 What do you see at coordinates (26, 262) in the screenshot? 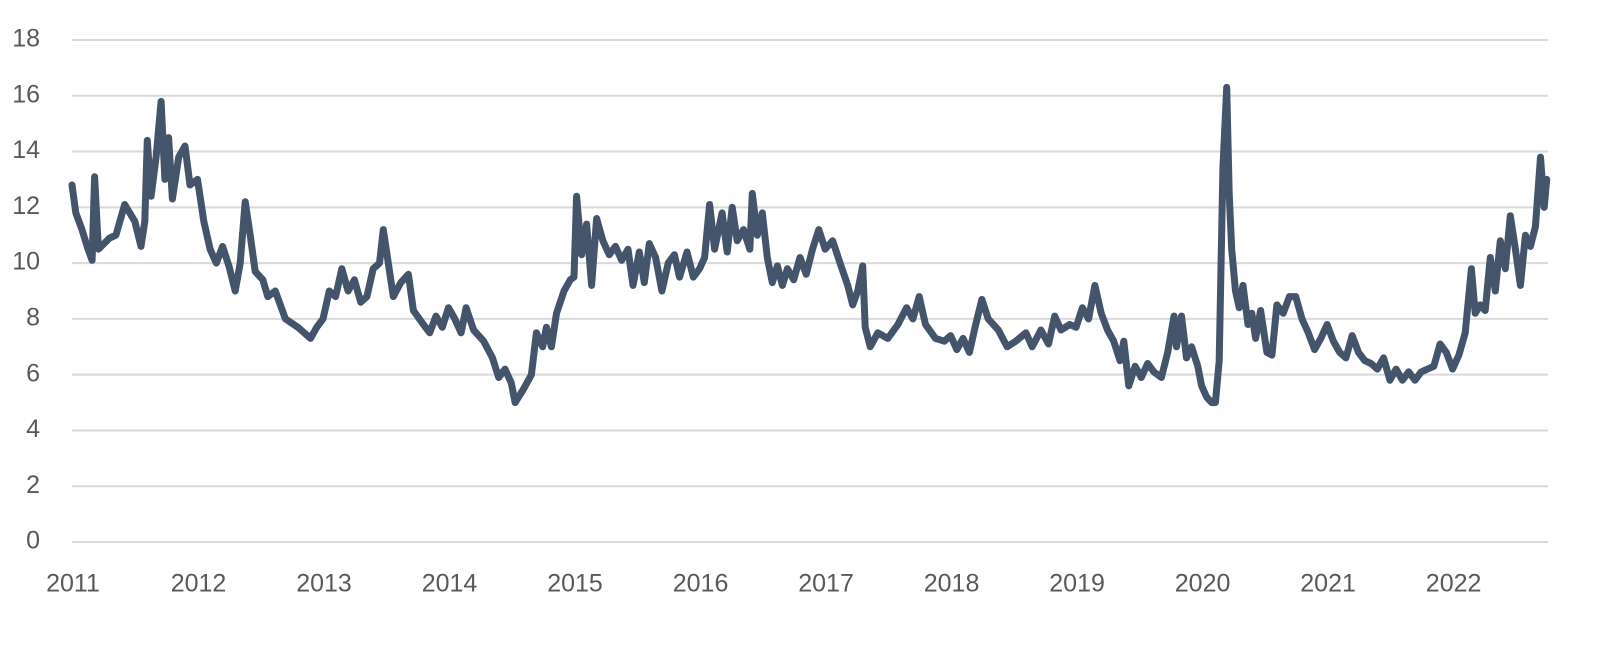
I see `y-tick-label: 10` at bounding box center [26, 262].